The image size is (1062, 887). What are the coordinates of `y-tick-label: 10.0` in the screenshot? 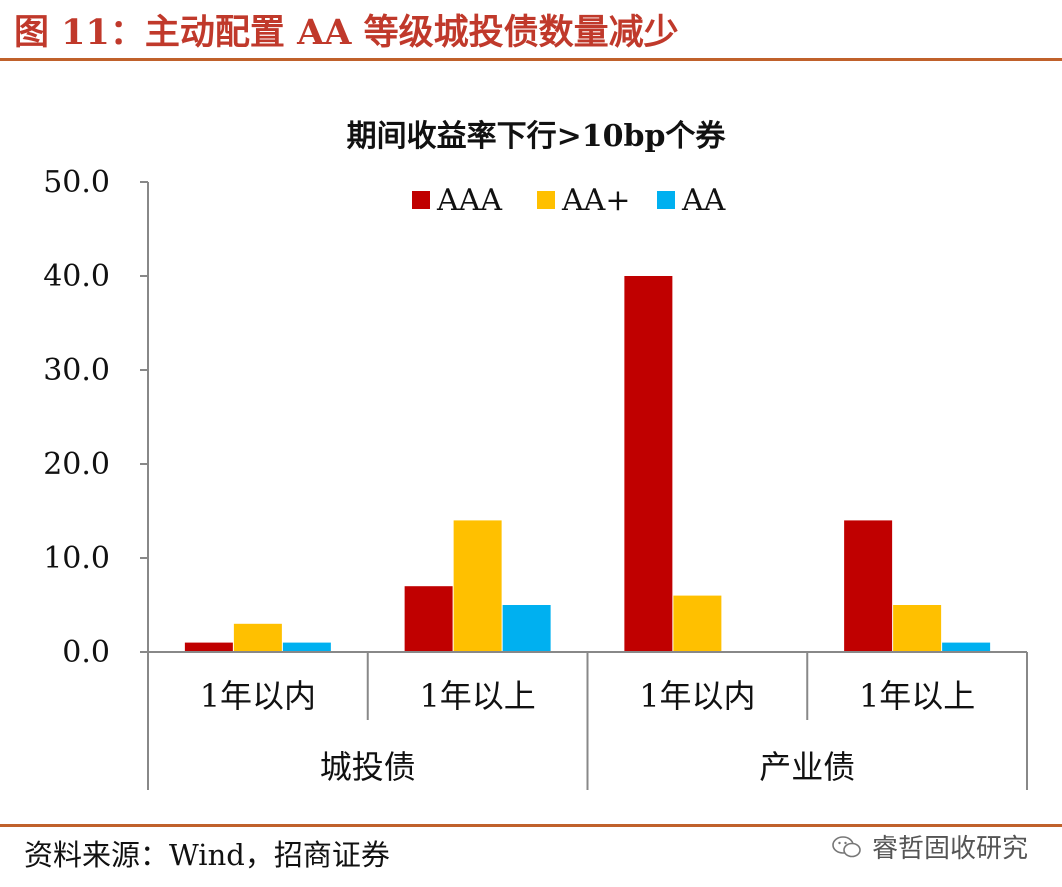 It's located at (76, 558).